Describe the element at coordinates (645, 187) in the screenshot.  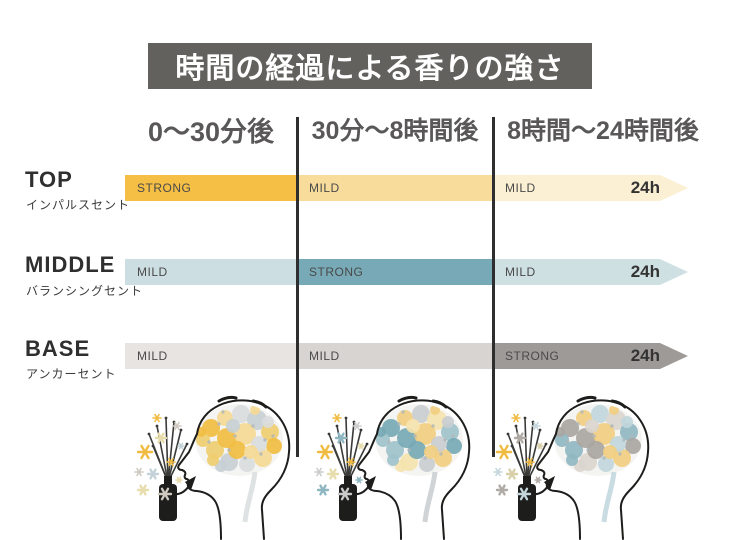
I see `arrow-end-label: 24h` at that location.